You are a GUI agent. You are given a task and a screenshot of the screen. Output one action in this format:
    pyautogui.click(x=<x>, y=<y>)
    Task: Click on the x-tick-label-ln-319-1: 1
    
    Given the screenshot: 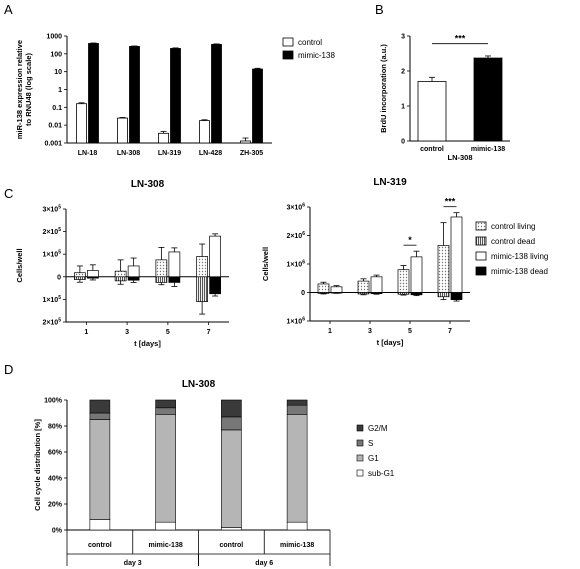 What is the action you would take?
    pyautogui.click(x=330, y=331)
    